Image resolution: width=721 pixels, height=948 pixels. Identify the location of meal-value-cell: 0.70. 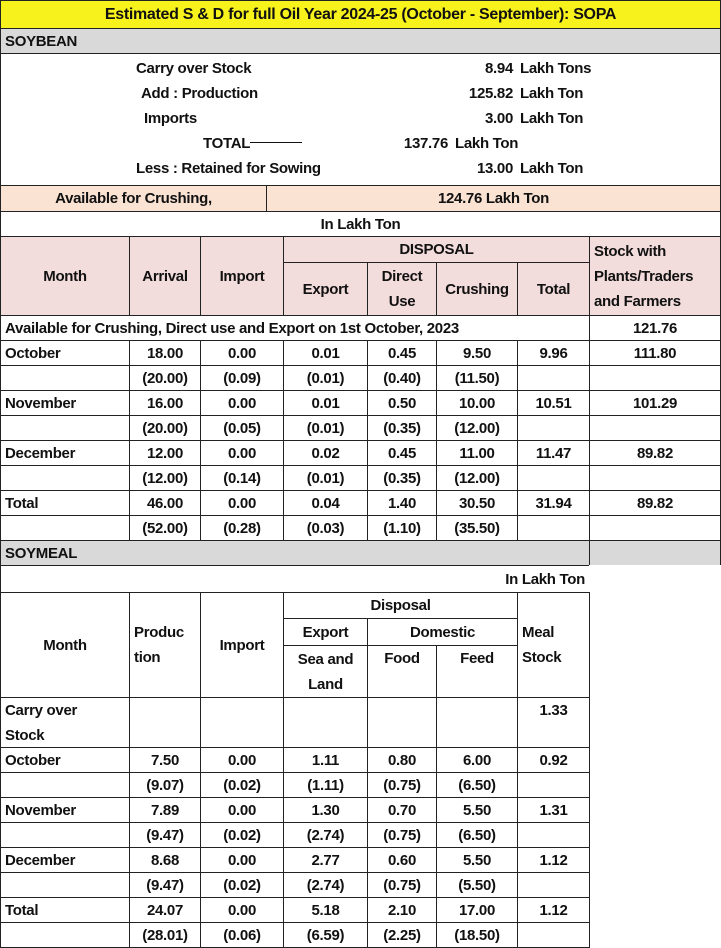
(402, 810).